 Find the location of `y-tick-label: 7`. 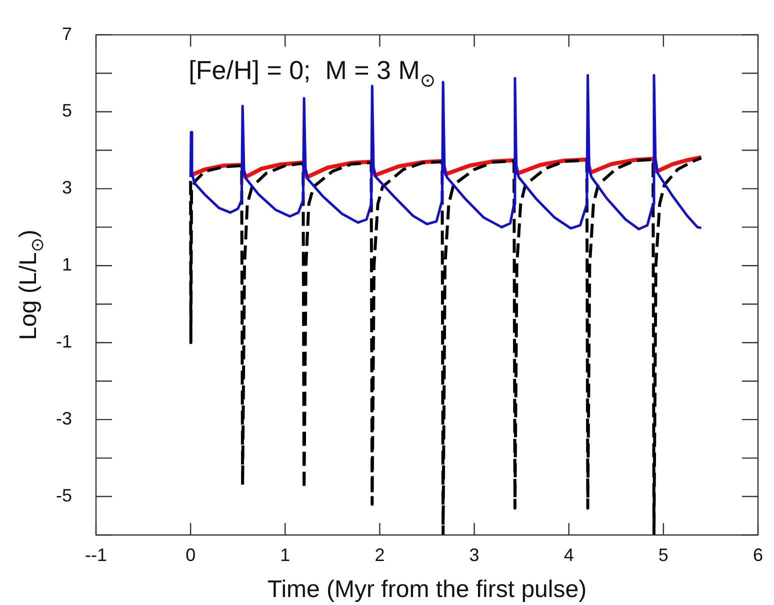

y-tick-label: 7 is located at coordinates (67, 34).